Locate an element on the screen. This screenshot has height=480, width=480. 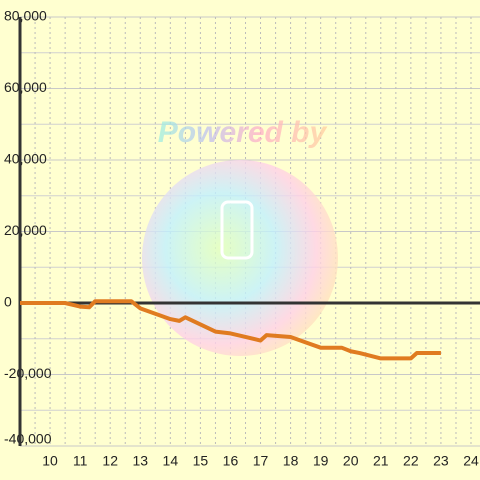
x-tick-label: 21 is located at coordinates (381, 461).